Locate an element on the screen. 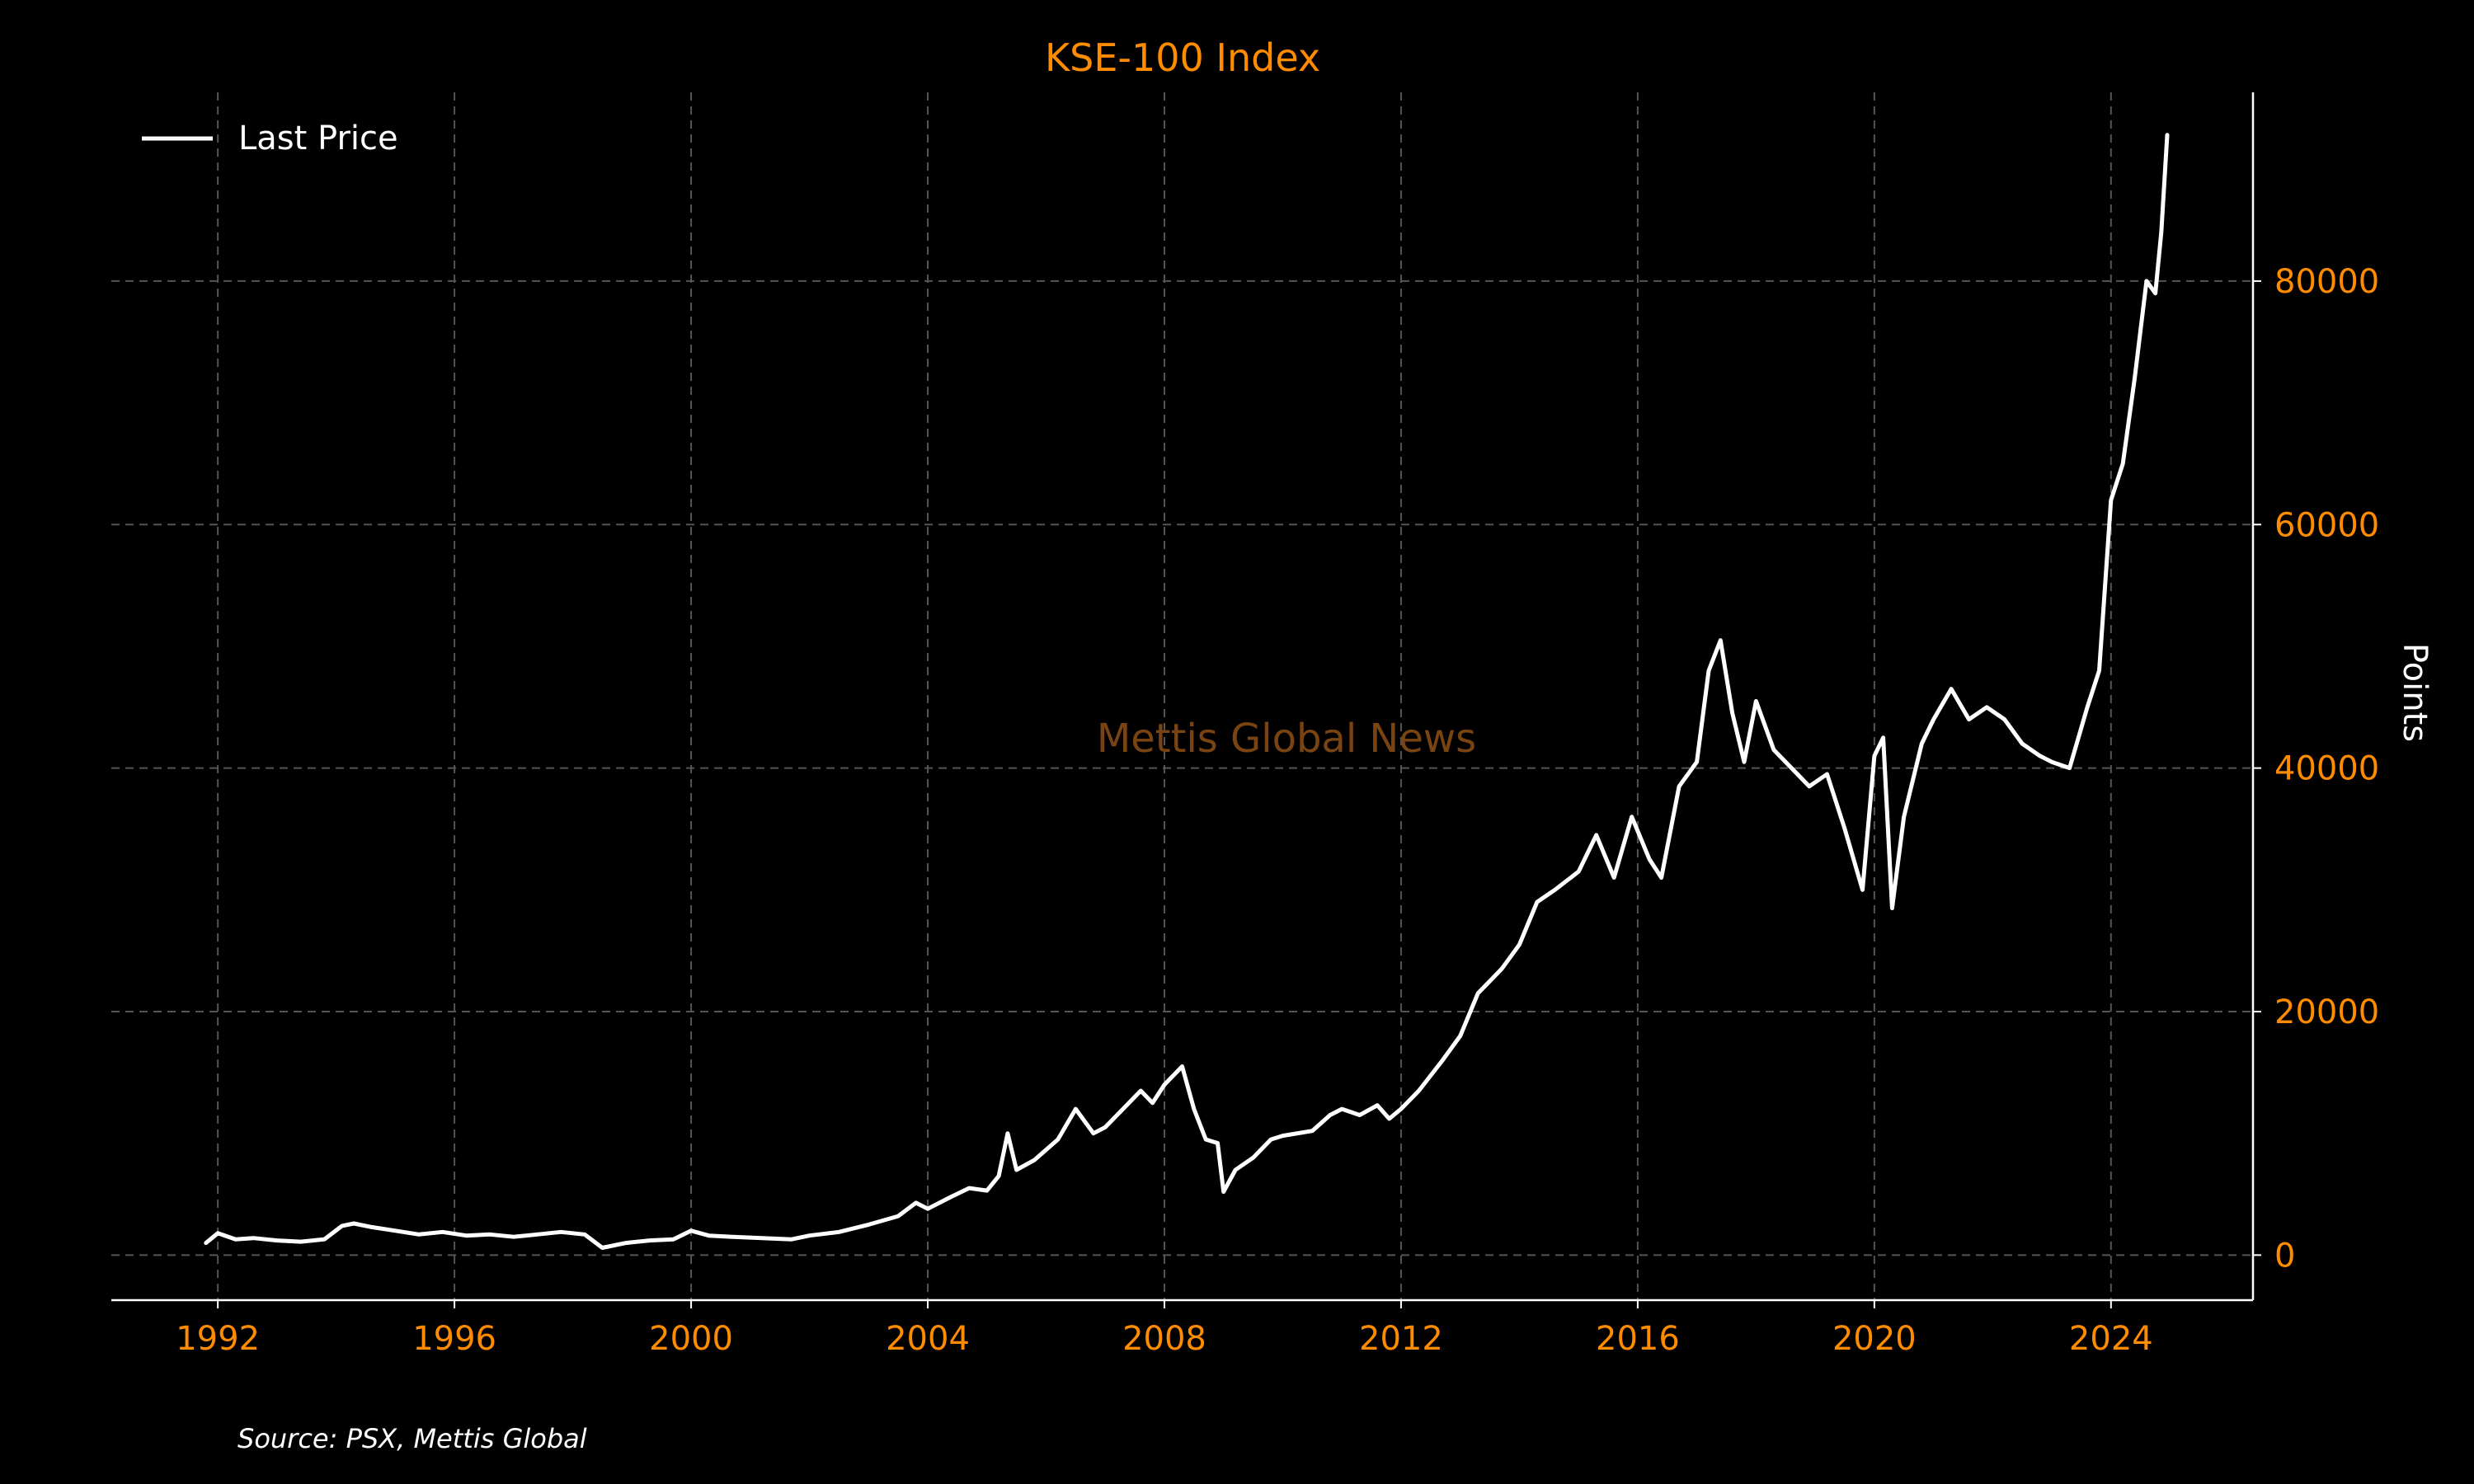 Image resolution: width=2474 pixels, height=1484 pixels. x-tick-label: 2000 is located at coordinates (691, 1339).